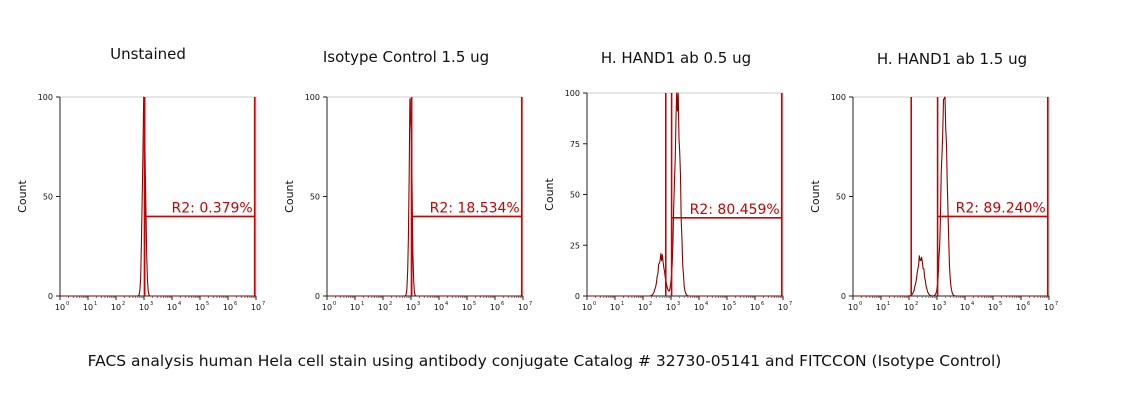 The width and height of the screenshot is (1139, 405). I want to click on panel-title: Unstained, so click(148, 54).